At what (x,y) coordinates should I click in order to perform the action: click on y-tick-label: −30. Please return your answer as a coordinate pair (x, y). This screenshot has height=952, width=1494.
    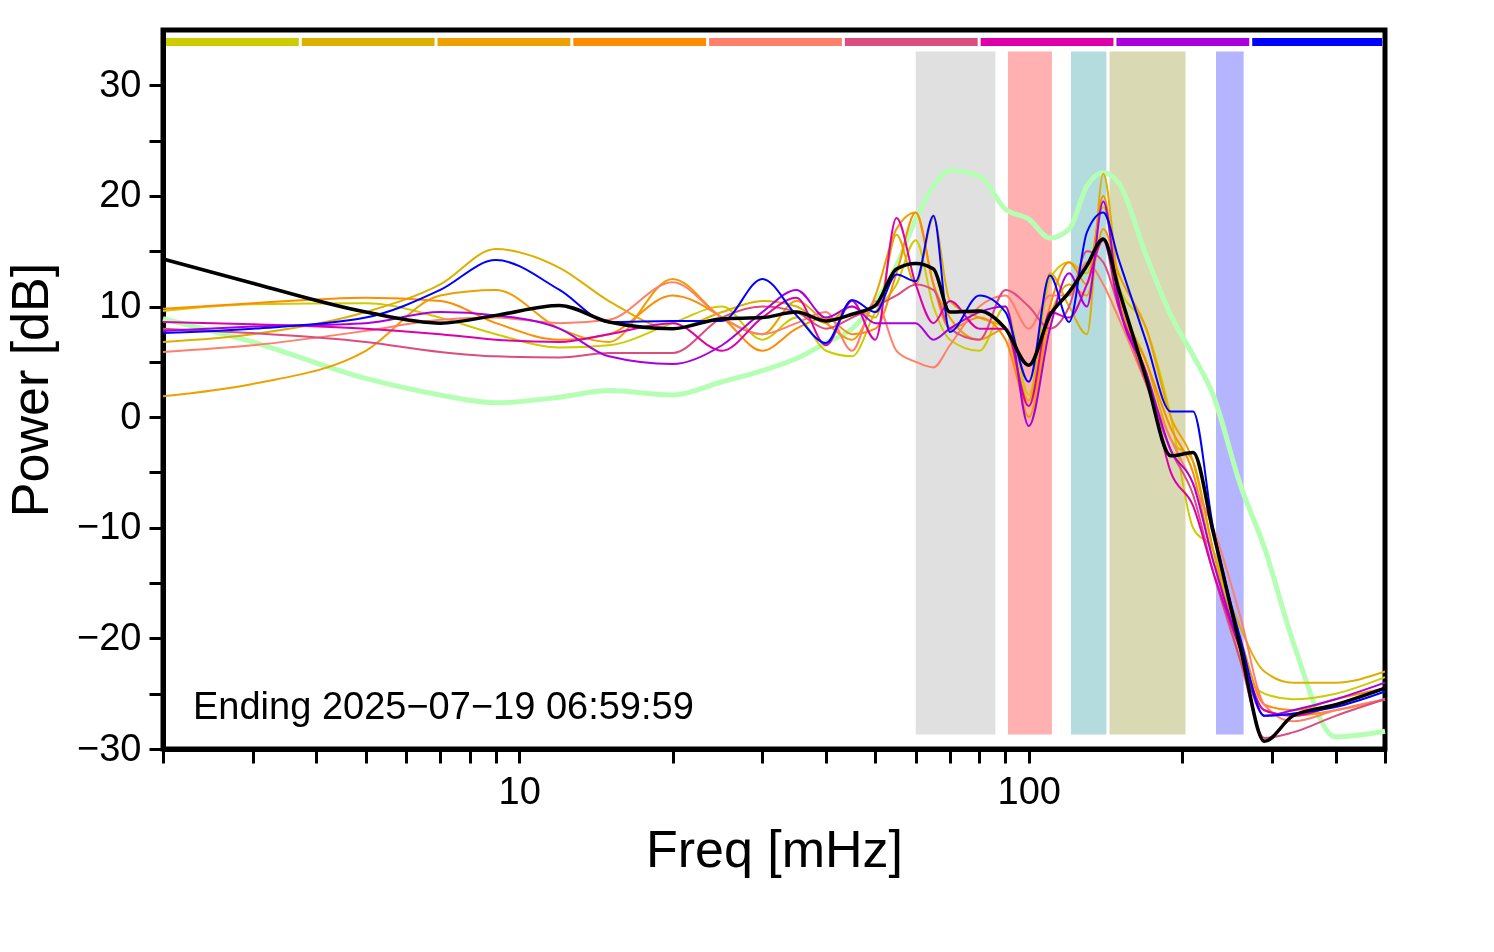
    Looking at the image, I should click on (109, 747).